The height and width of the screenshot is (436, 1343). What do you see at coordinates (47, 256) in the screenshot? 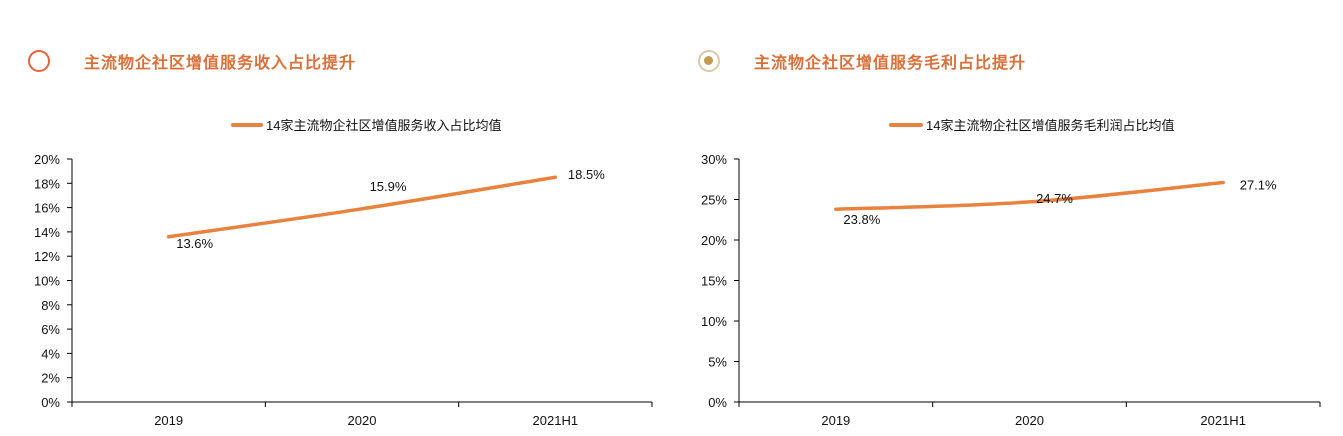
I see `y-tick-label: 12%` at bounding box center [47, 256].